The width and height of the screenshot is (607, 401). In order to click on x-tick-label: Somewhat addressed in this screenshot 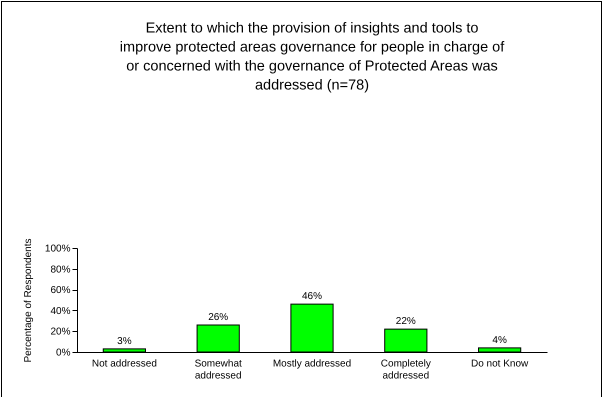, I will do `click(218, 370)`.